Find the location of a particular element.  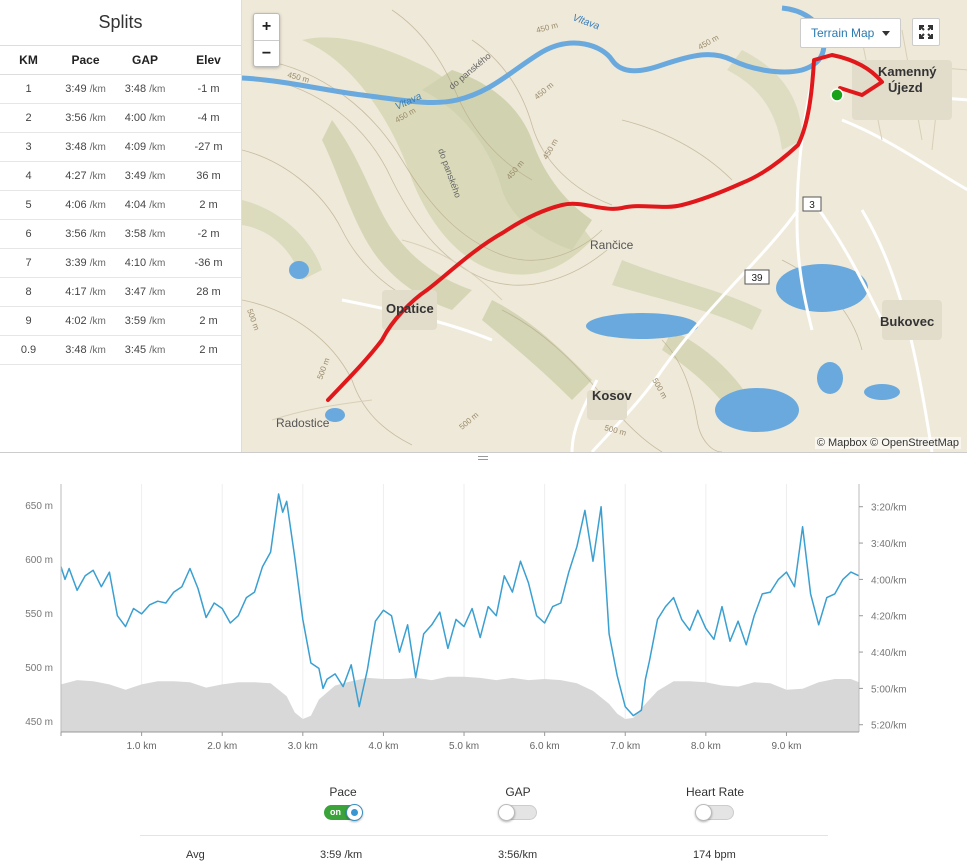

split-gap: 4:10 /km is located at coordinates (145, 263).